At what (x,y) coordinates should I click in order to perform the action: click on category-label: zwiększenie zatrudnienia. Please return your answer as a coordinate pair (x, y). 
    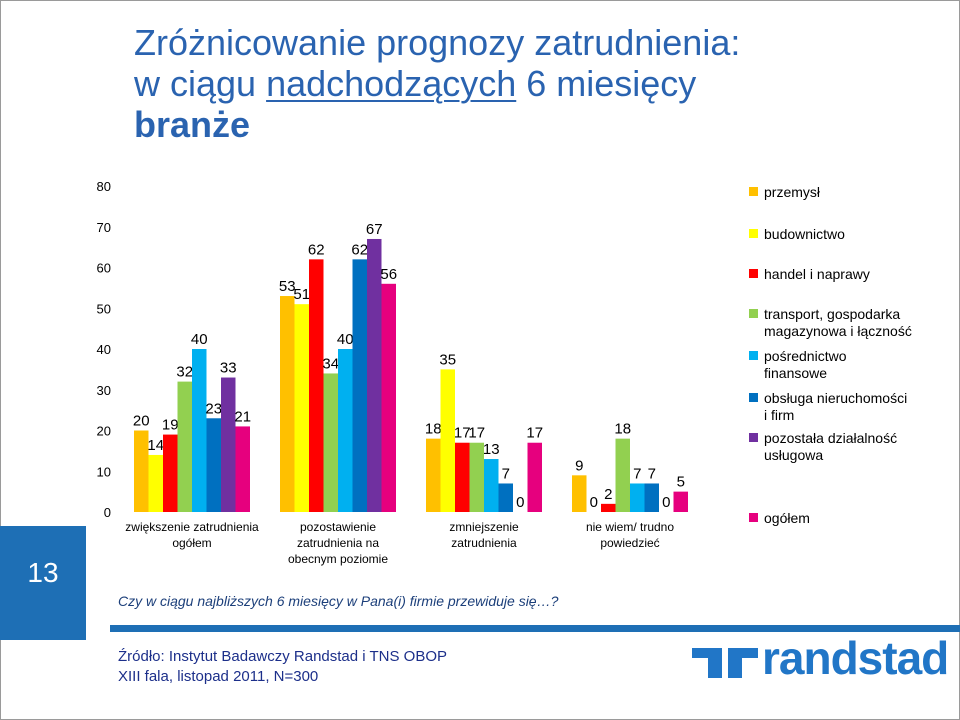
    Looking at the image, I should click on (192, 527).